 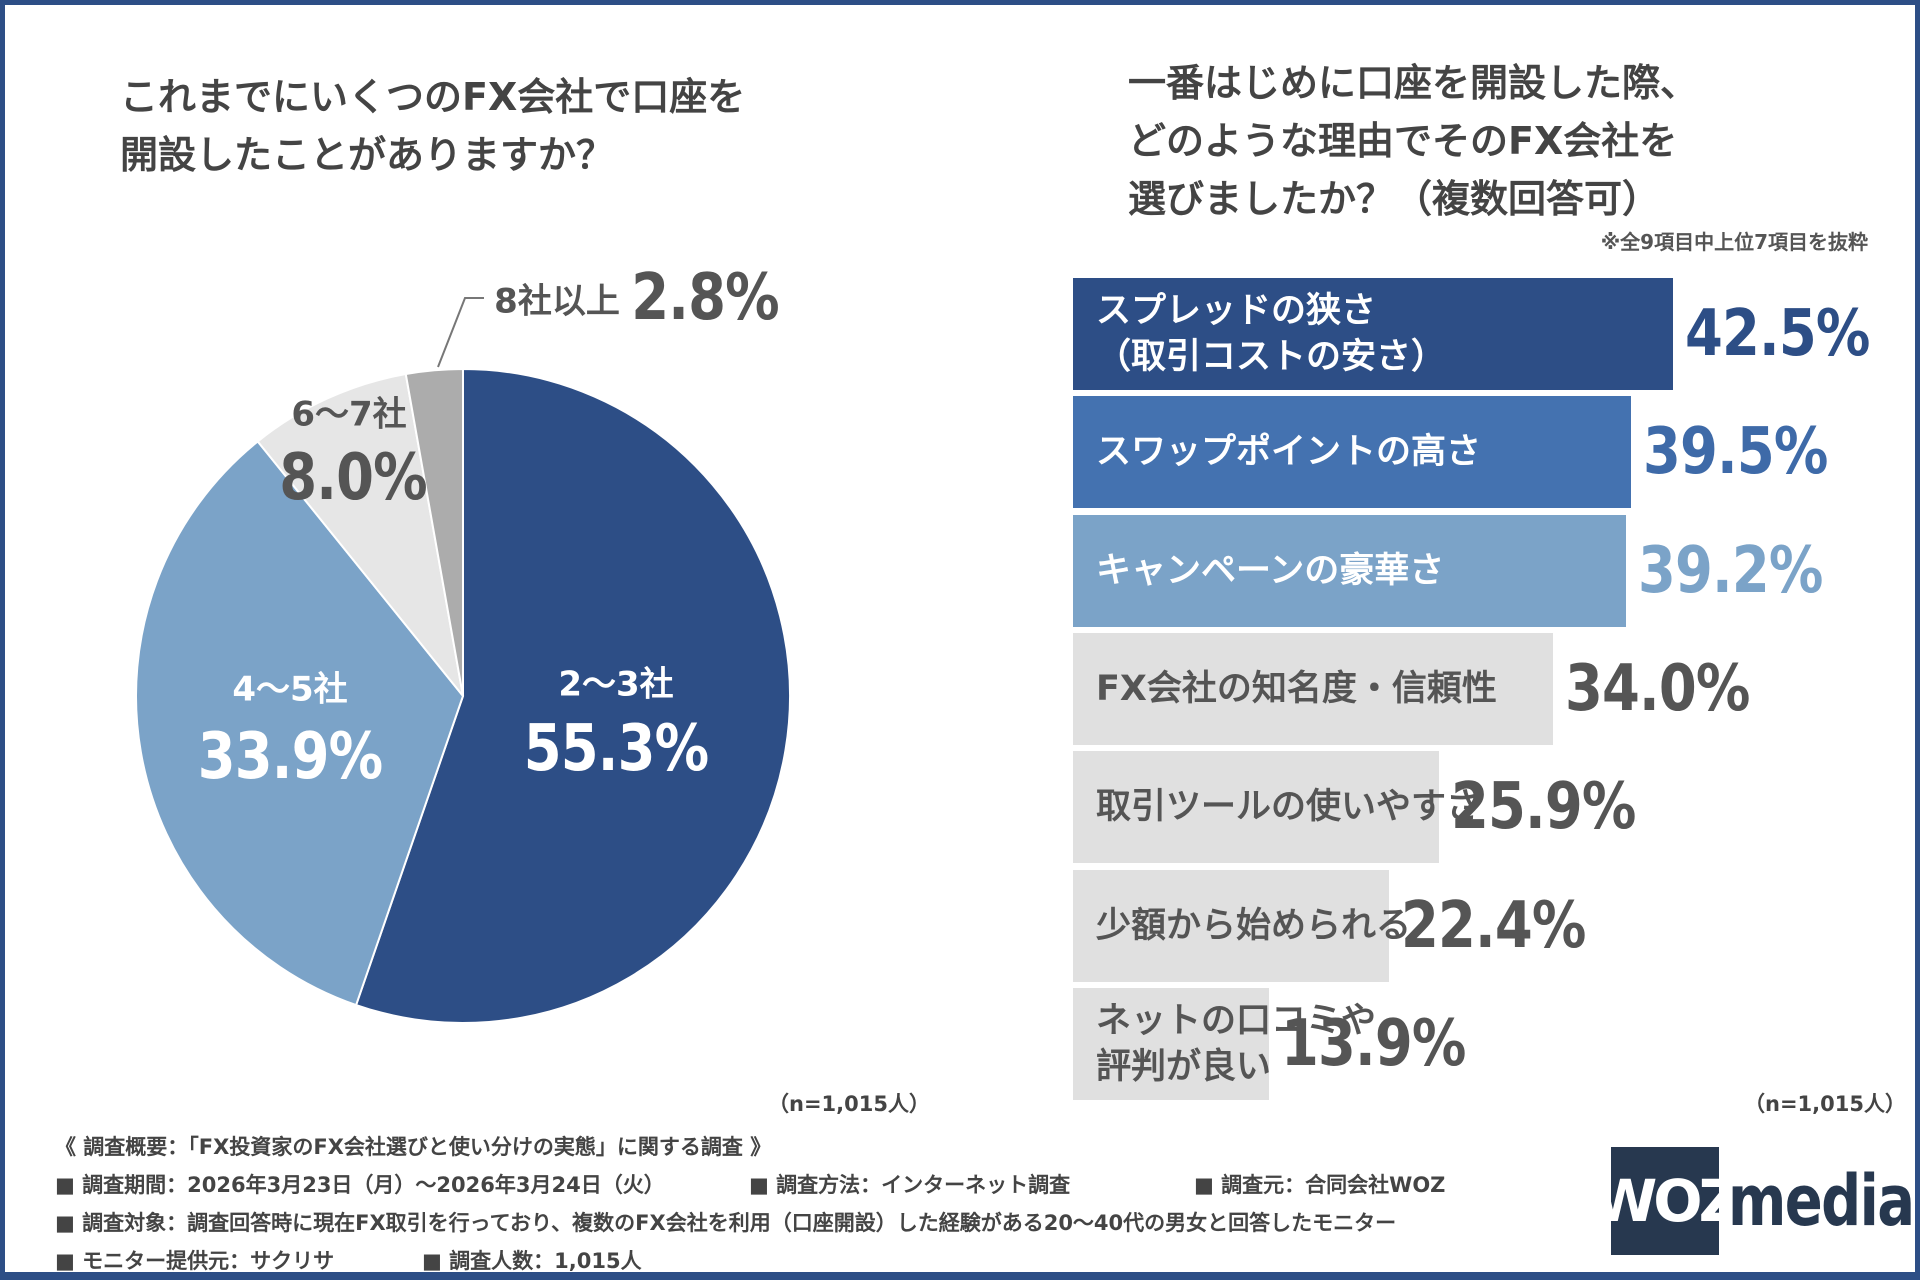 What do you see at coordinates (1734, 242) in the screenshot?
I see `bar-note: ※全9項目中上位7項目を抜粋` at bounding box center [1734, 242].